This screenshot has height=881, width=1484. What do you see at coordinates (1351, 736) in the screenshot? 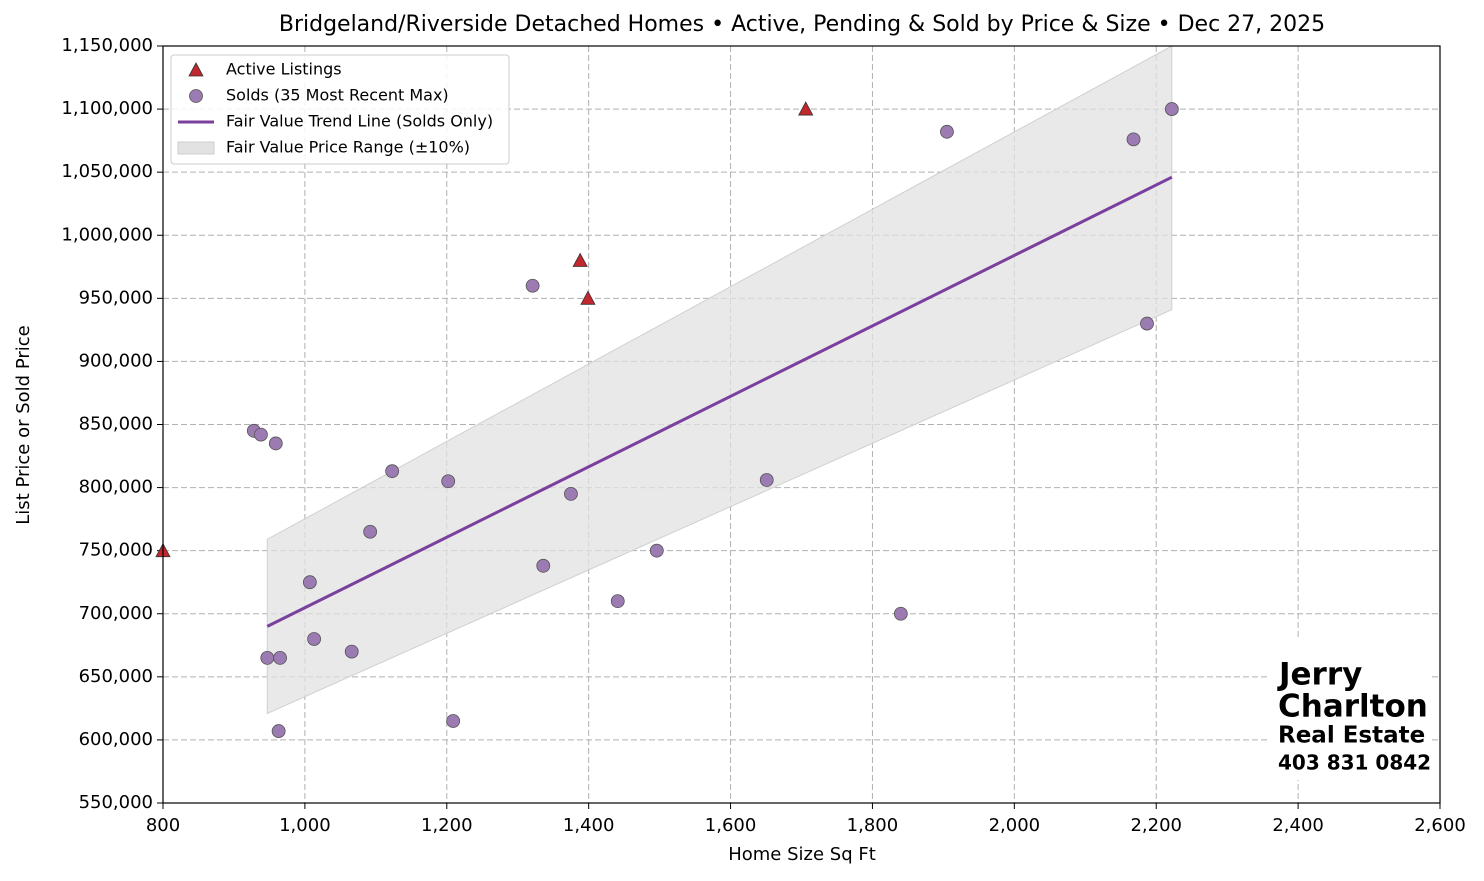
I see `logo-text: Real Estate` at bounding box center [1351, 736].